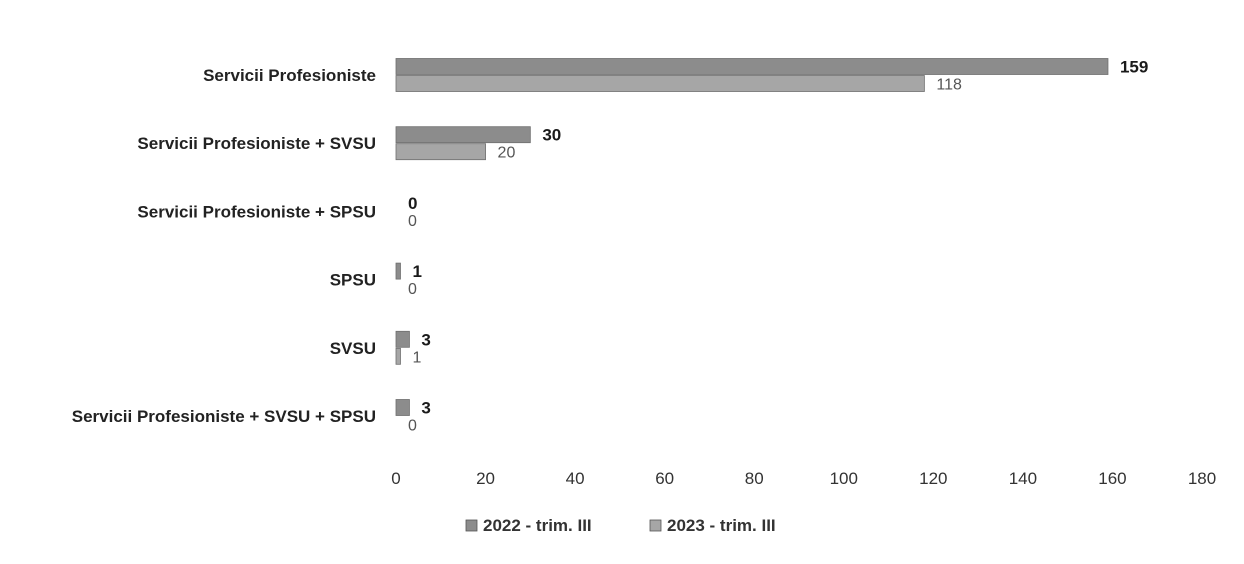 Image resolution: width=1244 pixels, height=564 pixels. What do you see at coordinates (256, 143) in the screenshot?
I see `category-label: Servicii Profesioniste + SVSU` at bounding box center [256, 143].